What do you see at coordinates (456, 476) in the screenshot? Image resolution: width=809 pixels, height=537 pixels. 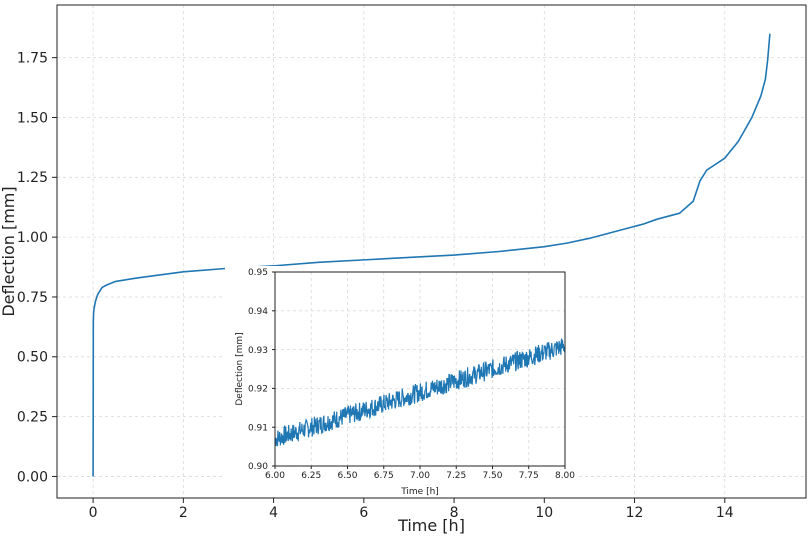 I see `inset-x-tick-label: 7.25` at bounding box center [456, 476].